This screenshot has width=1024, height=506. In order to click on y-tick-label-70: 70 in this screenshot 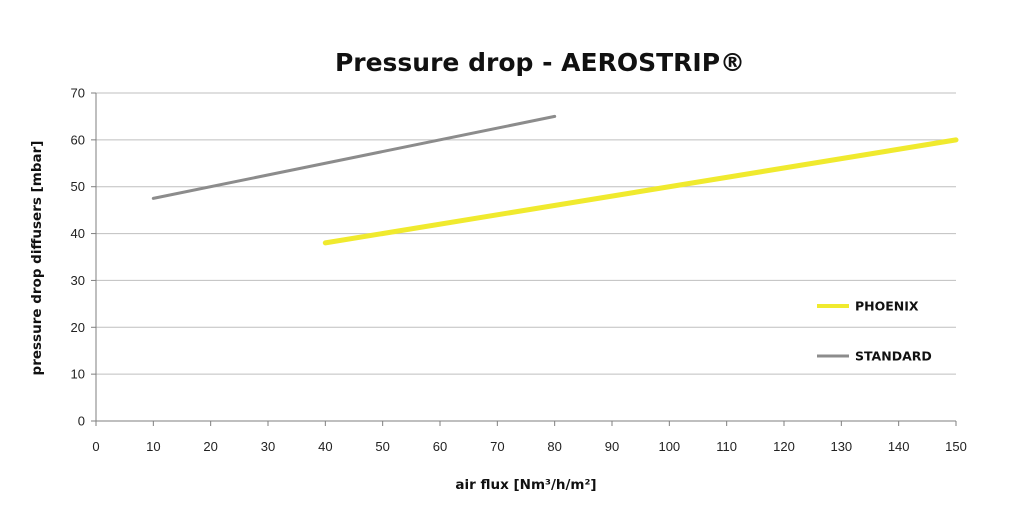, I will do `click(78, 93)`.